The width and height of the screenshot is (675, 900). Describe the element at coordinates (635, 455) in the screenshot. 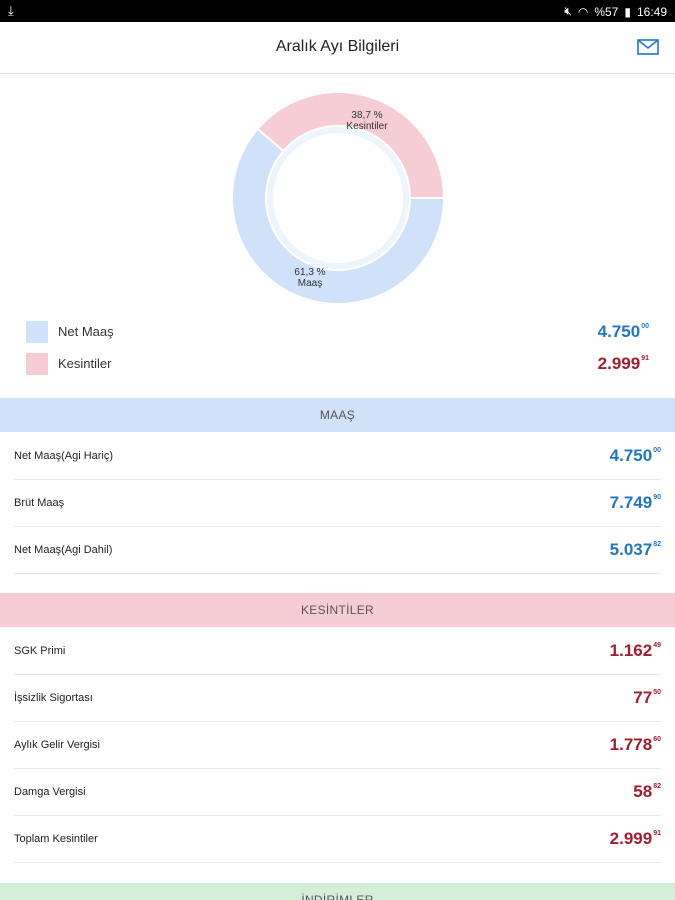

I see `row-value: 4.75000` at that location.